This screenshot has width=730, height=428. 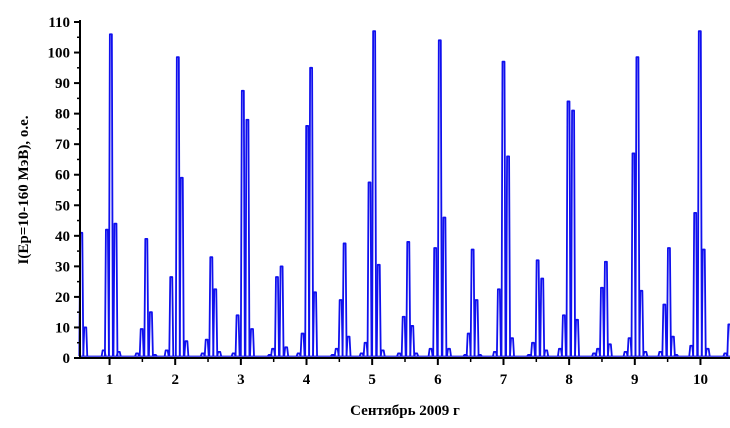 I want to click on x-tick-label: 8, so click(x=569, y=380).